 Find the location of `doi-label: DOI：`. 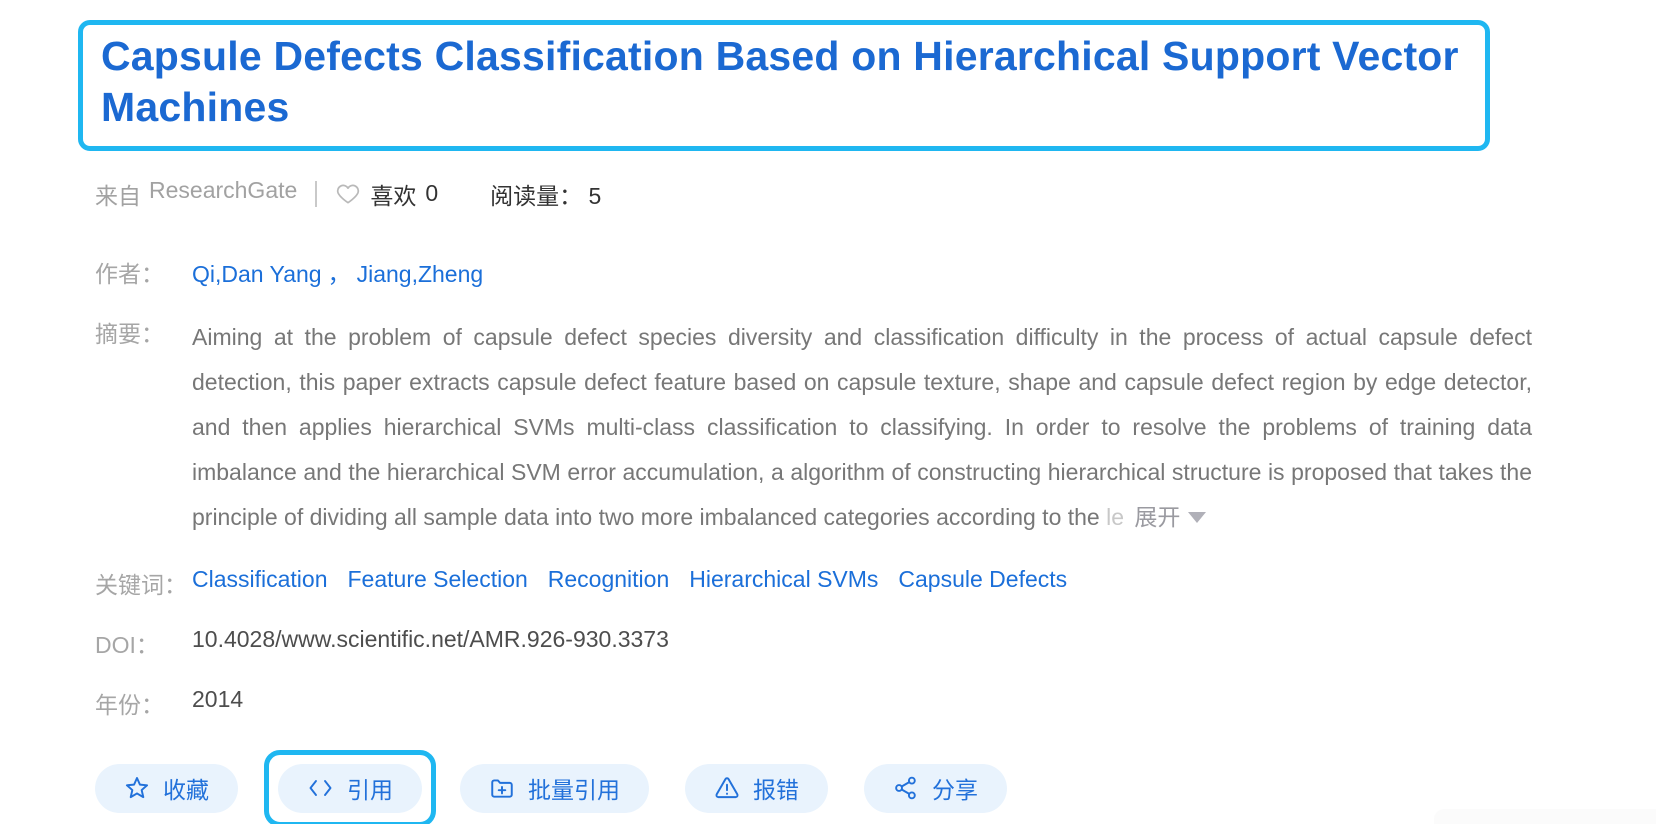

doi-label: DOI： is located at coordinates (127, 644).